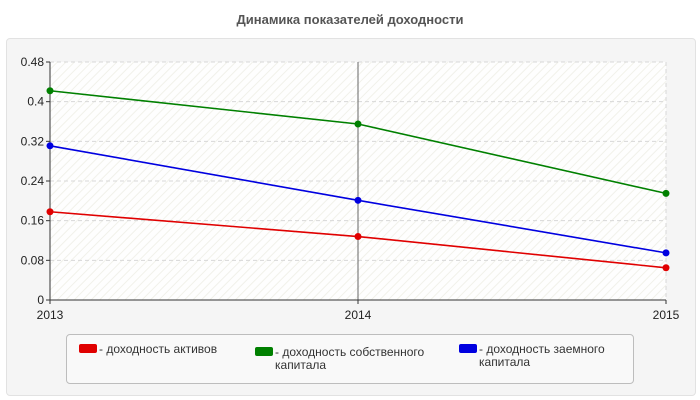 The height and width of the screenshot is (400, 700). Describe the element at coordinates (350, 19) in the screenshot. I see `chart-title: Динамика показателей доходности` at that location.